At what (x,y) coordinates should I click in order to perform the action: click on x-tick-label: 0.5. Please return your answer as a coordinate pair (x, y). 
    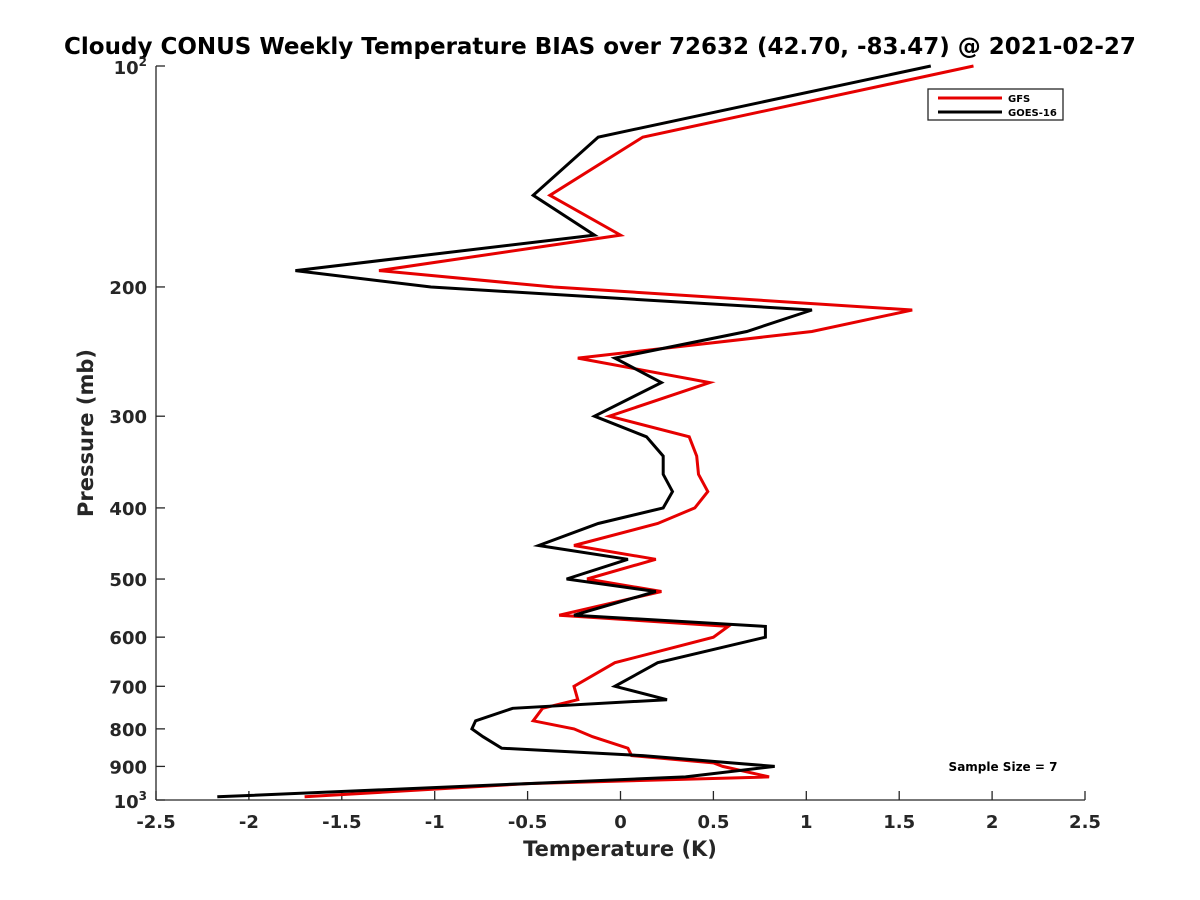
    Looking at the image, I should click on (713, 822).